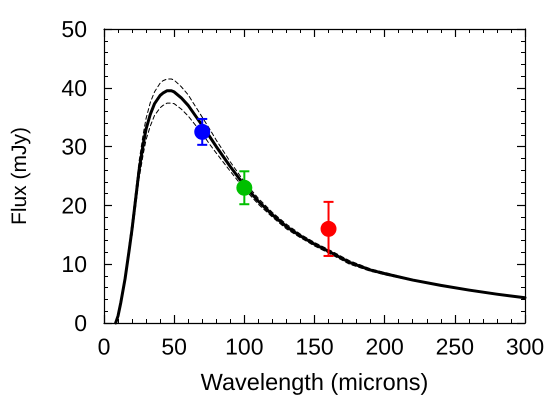 The image size is (560, 400). What do you see at coordinates (74, 29) in the screenshot?
I see `y-tick-label: 50` at bounding box center [74, 29].